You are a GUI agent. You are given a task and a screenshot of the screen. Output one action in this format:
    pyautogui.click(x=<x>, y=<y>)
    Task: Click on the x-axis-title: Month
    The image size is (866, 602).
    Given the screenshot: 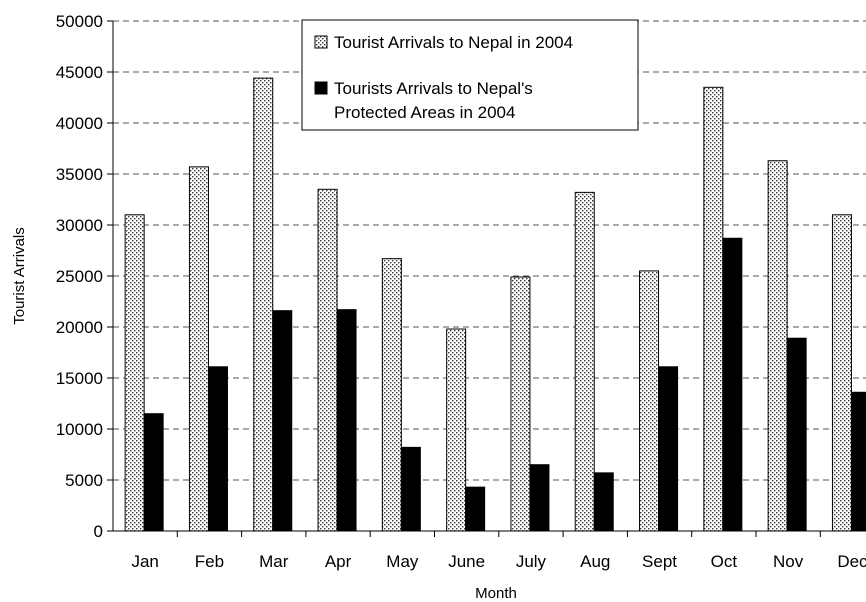 What is the action you would take?
    pyautogui.click(x=496, y=593)
    